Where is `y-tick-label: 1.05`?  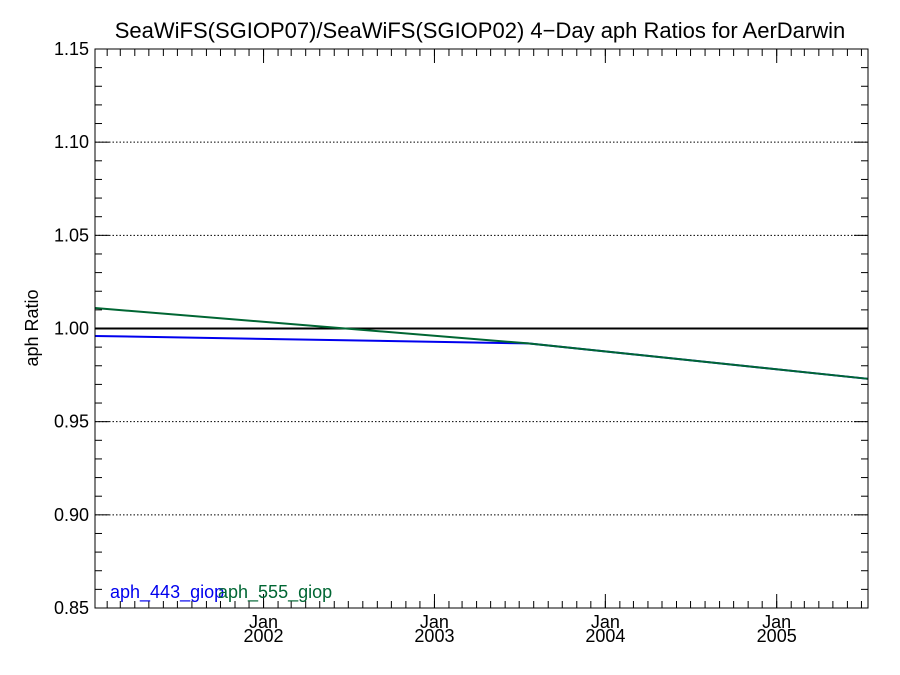 y-tick-label: 1.05 is located at coordinates (71, 235).